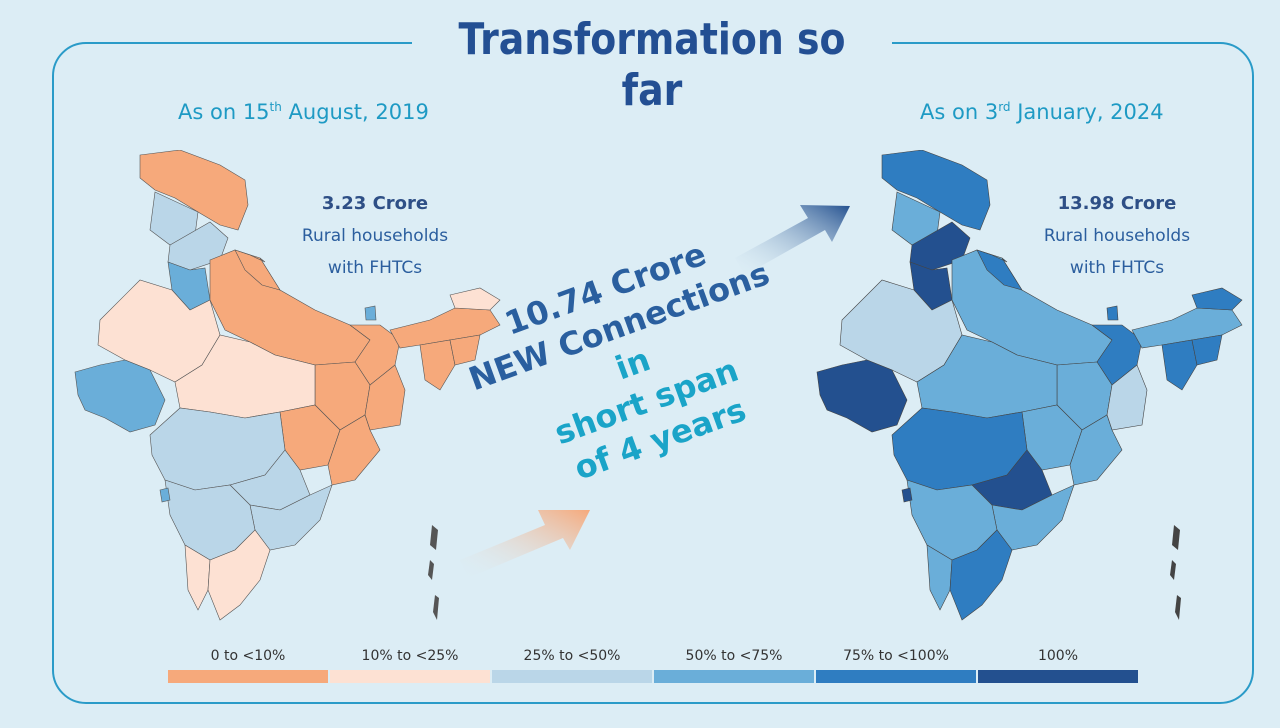 This screenshot has width=1280, height=728. I want to click on legend-label-4: 75% to <100%, so click(896, 656).